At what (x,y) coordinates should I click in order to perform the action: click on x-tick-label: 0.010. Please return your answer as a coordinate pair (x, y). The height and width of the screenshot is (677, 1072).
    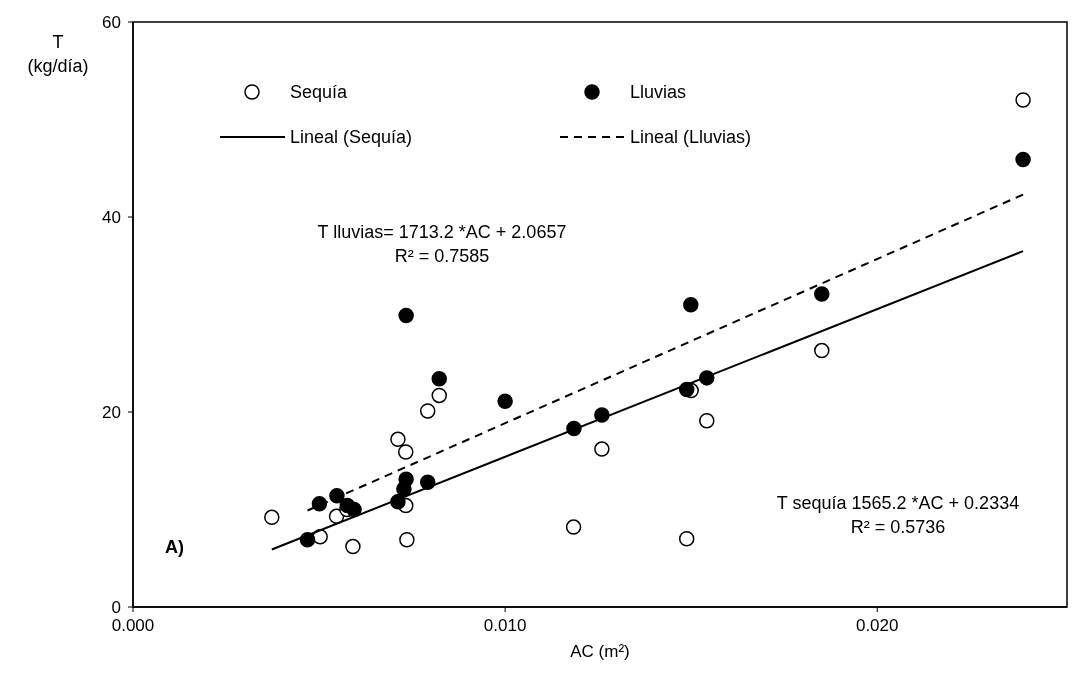
    Looking at the image, I should click on (505, 625).